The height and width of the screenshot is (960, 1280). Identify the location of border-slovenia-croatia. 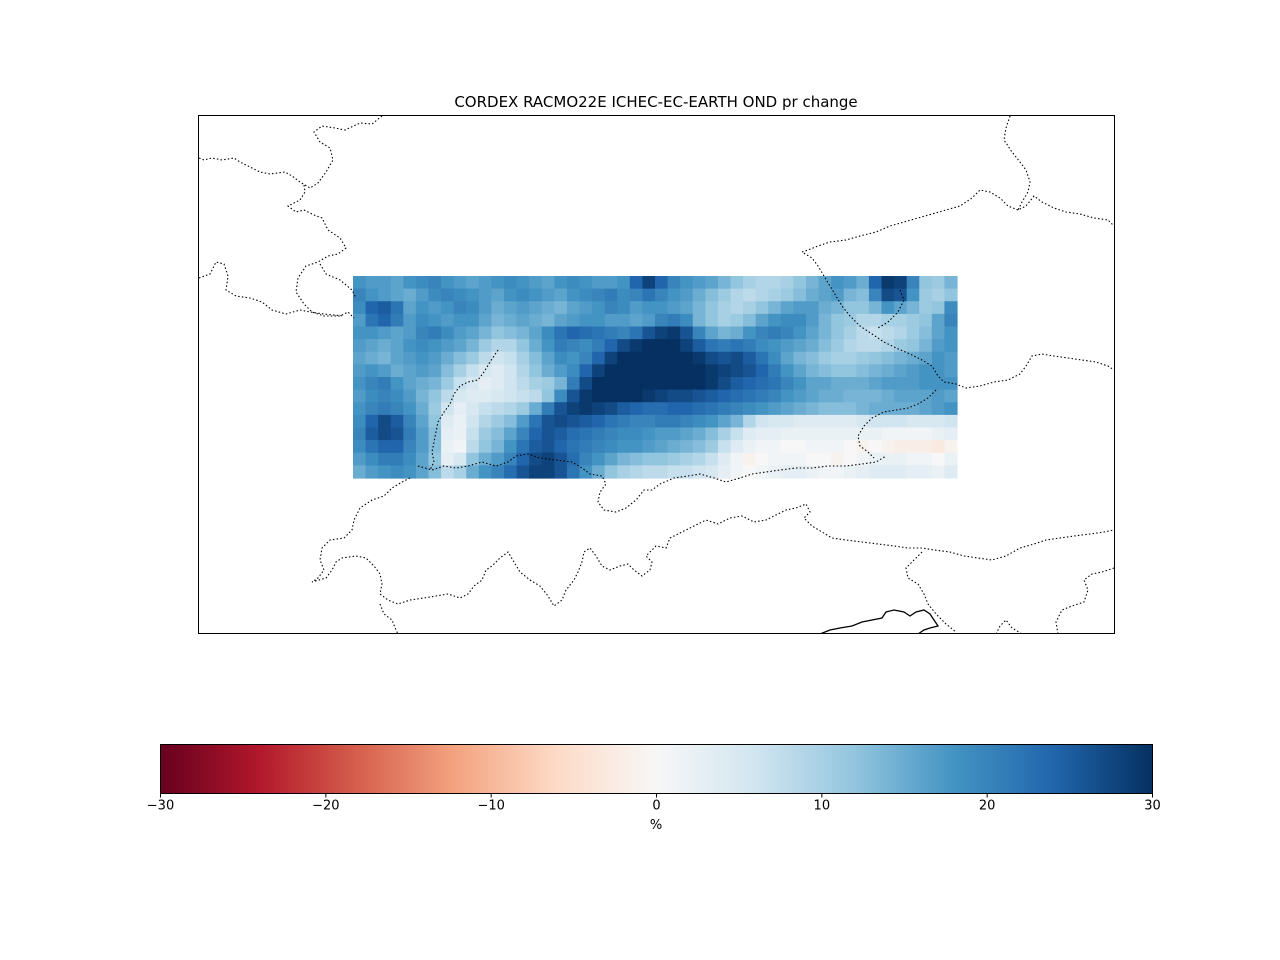
(931, 592).